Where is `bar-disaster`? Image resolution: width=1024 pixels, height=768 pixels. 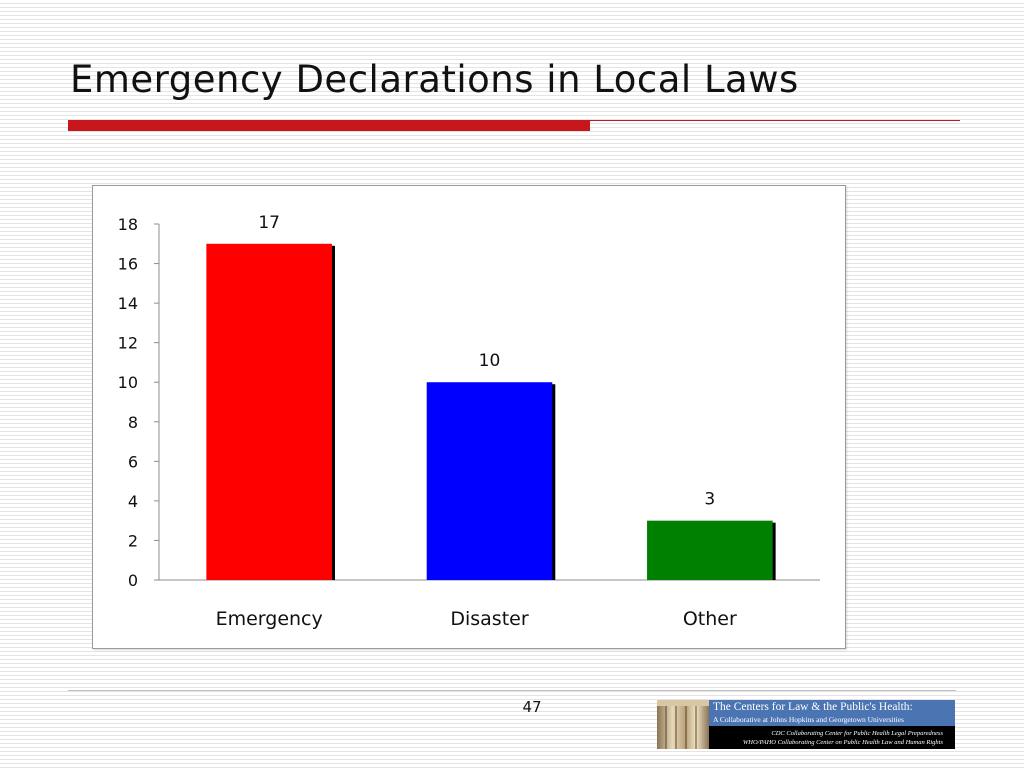
bar-disaster is located at coordinates (489, 481).